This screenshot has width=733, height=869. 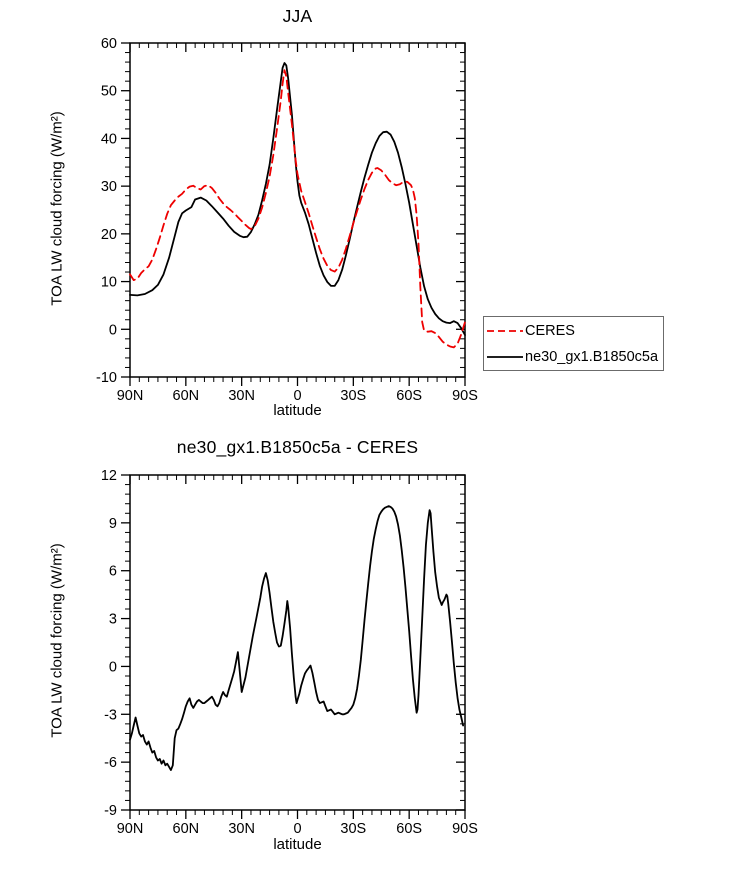 What do you see at coordinates (109, 283) in the screenshot?
I see `y-tick-label: 10` at bounding box center [109, 283].